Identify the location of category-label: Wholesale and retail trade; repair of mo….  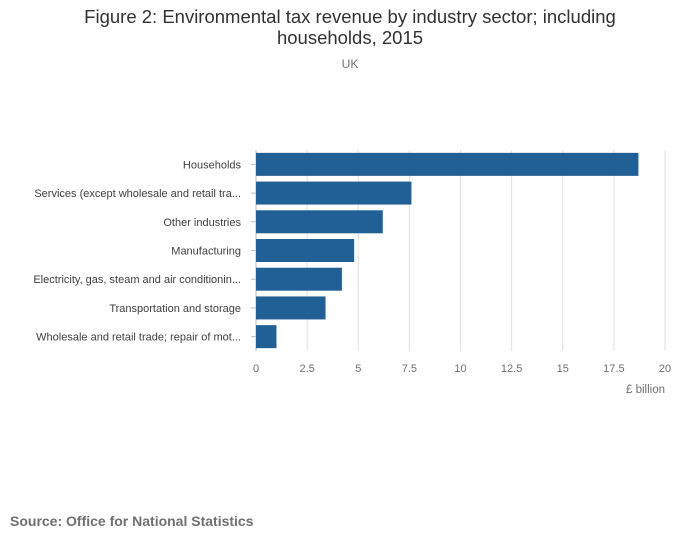
(138, 338).